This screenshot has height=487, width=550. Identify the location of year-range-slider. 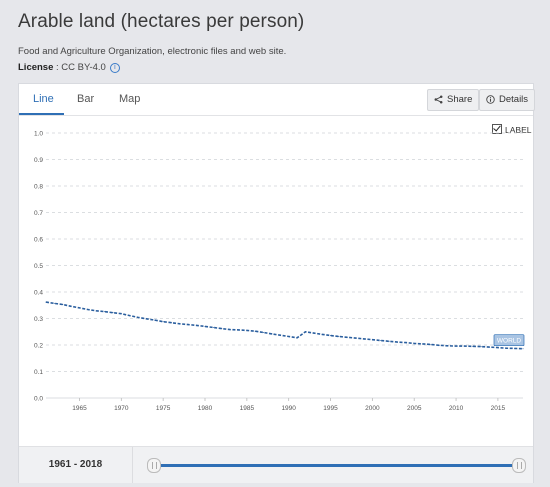
(337, 465).